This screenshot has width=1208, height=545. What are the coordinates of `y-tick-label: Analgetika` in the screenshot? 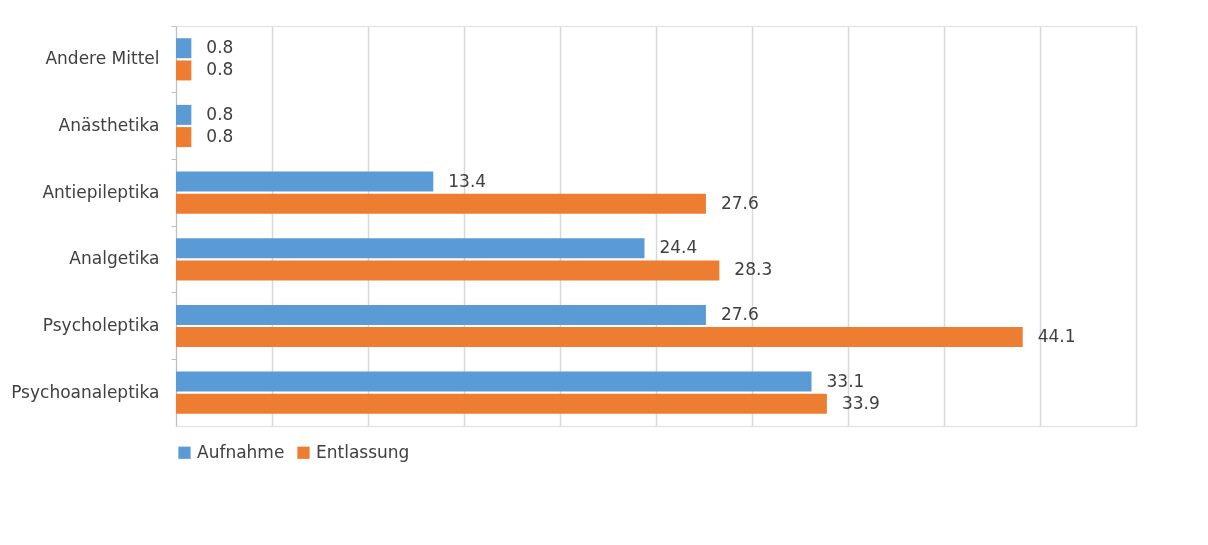 It's located at (114, 258).